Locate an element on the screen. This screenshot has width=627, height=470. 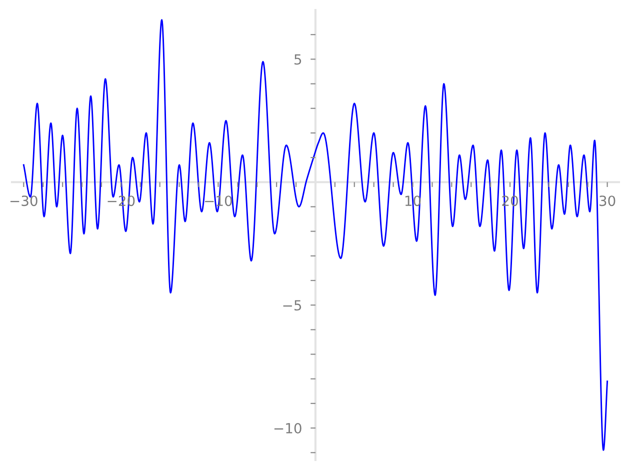
y-tick-label: −10 is located at coordinates (288, 428).